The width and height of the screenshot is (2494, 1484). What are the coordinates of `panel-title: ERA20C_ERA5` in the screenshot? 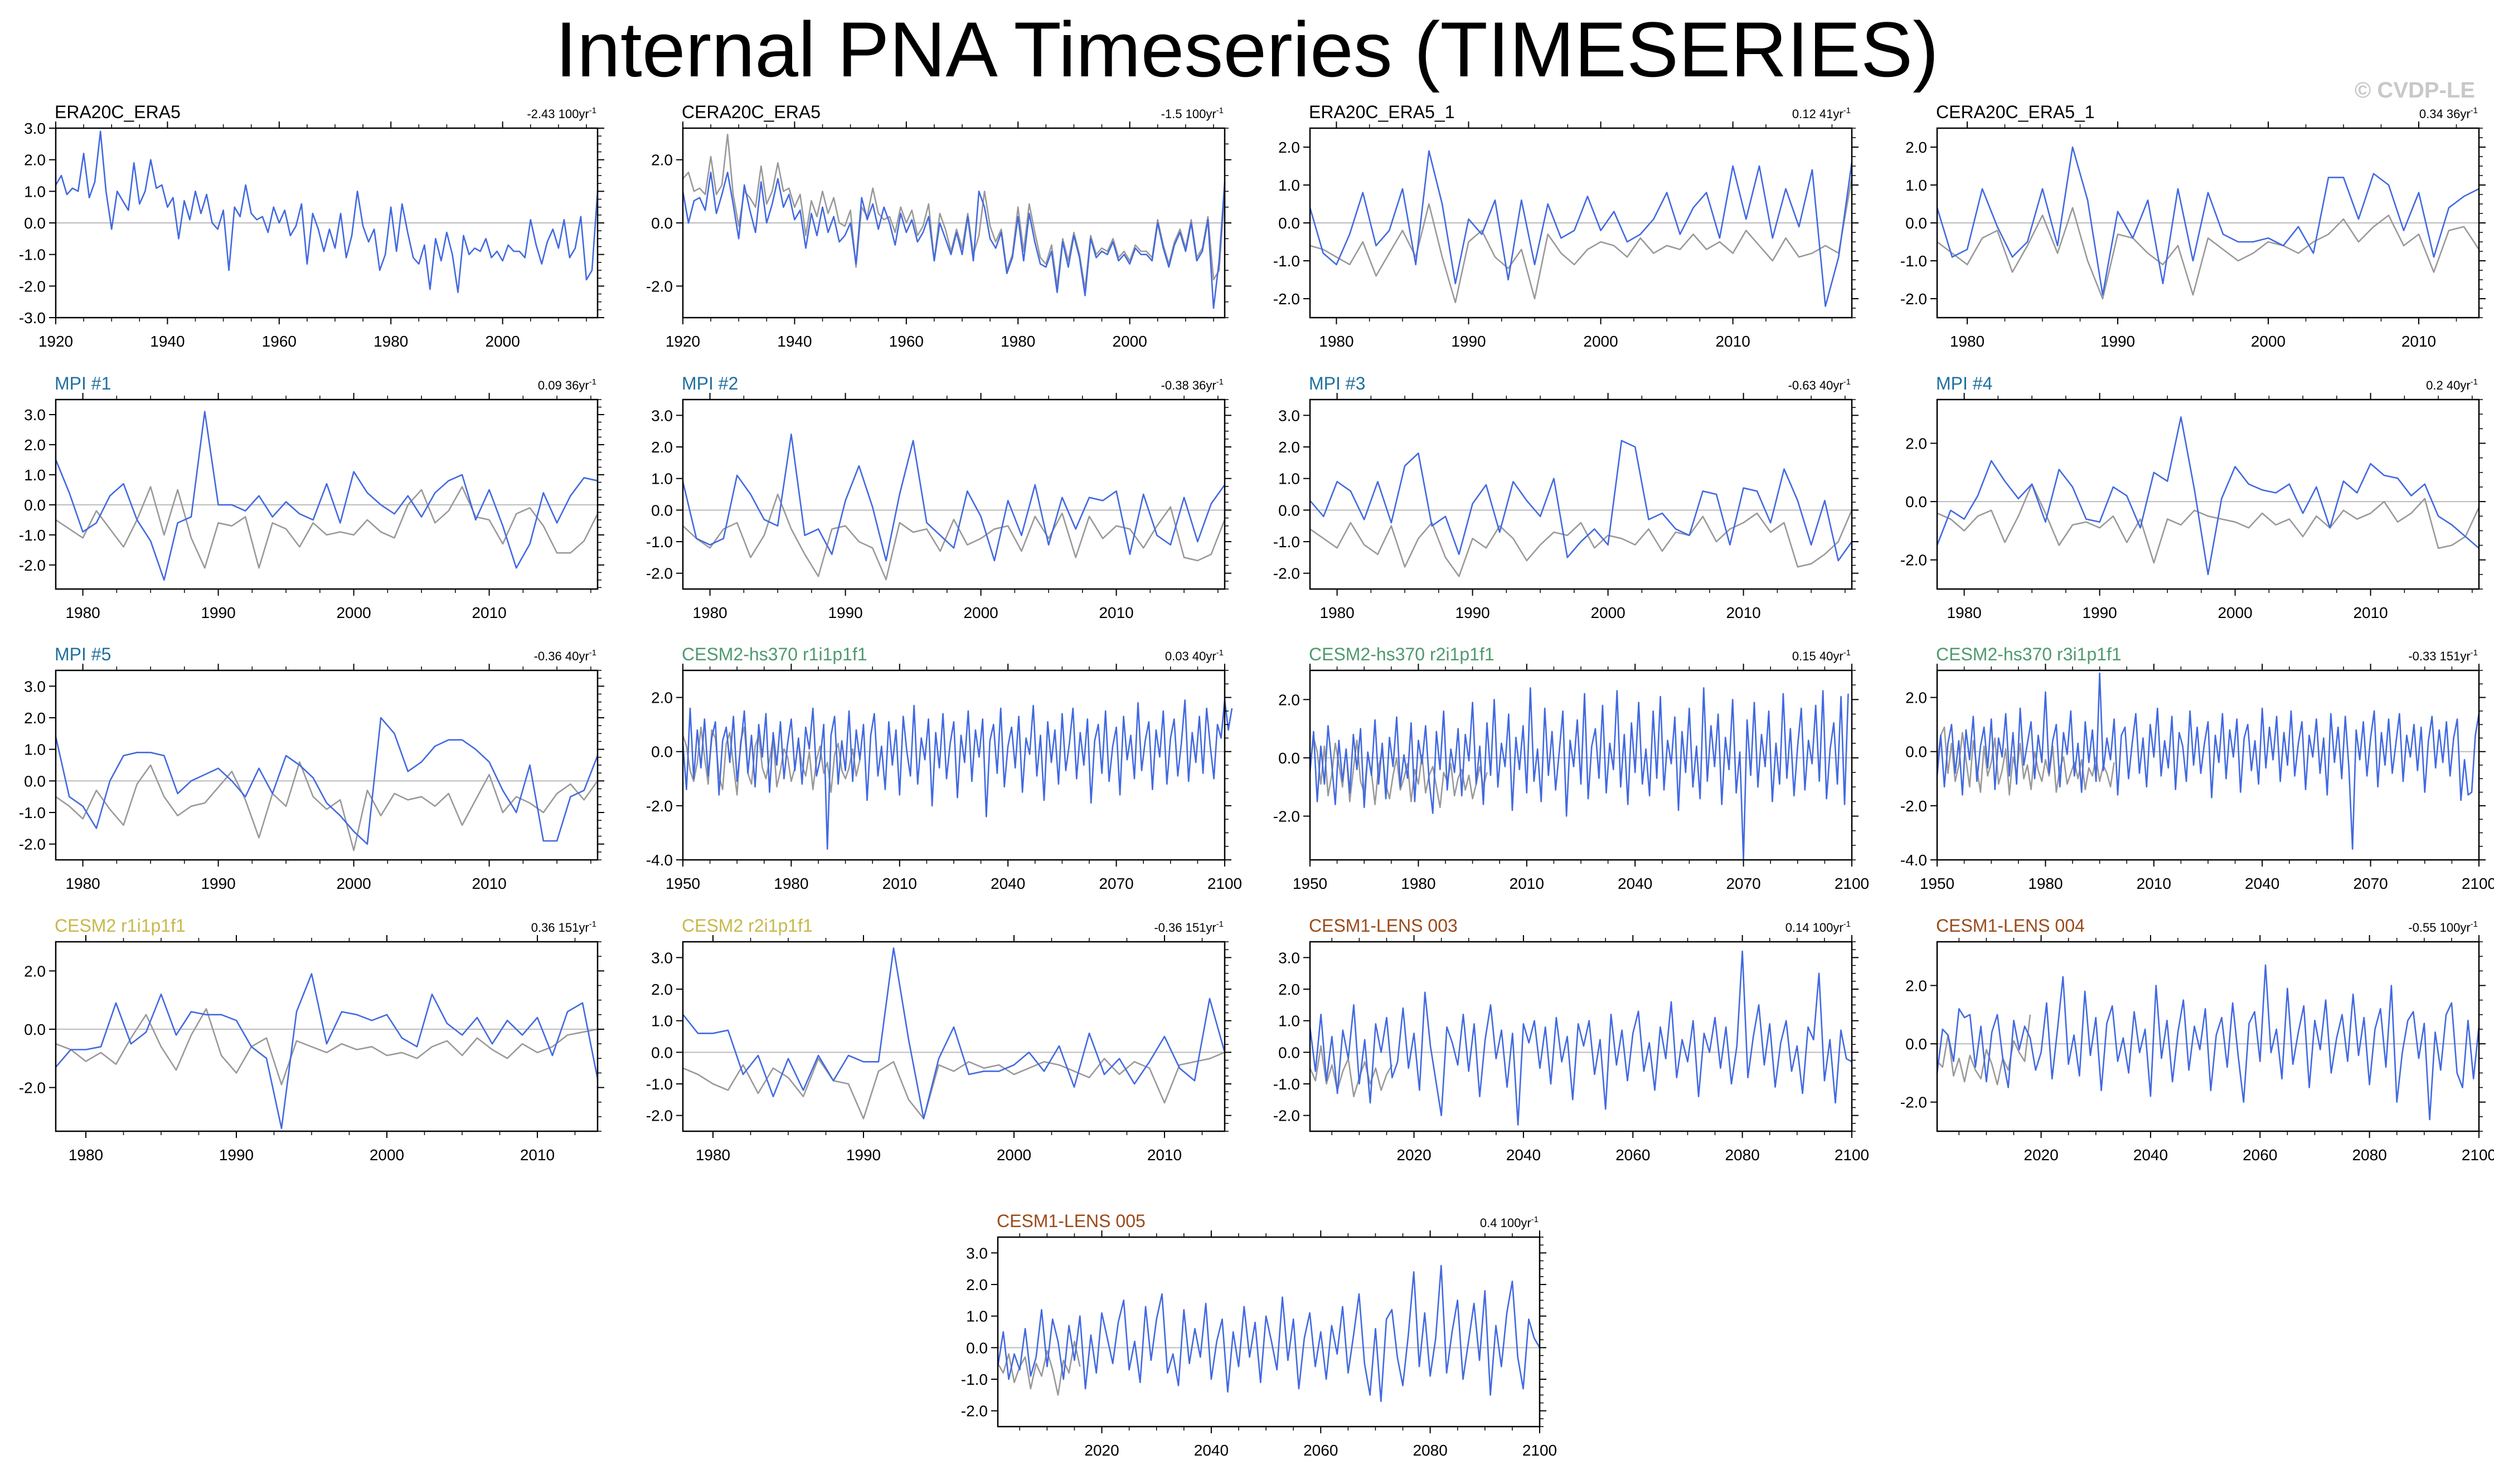 It's located at (118, 112).